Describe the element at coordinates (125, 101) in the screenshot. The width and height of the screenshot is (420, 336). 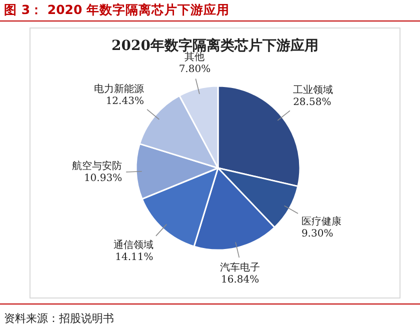
I see `data-label: 12.43%` at that location.